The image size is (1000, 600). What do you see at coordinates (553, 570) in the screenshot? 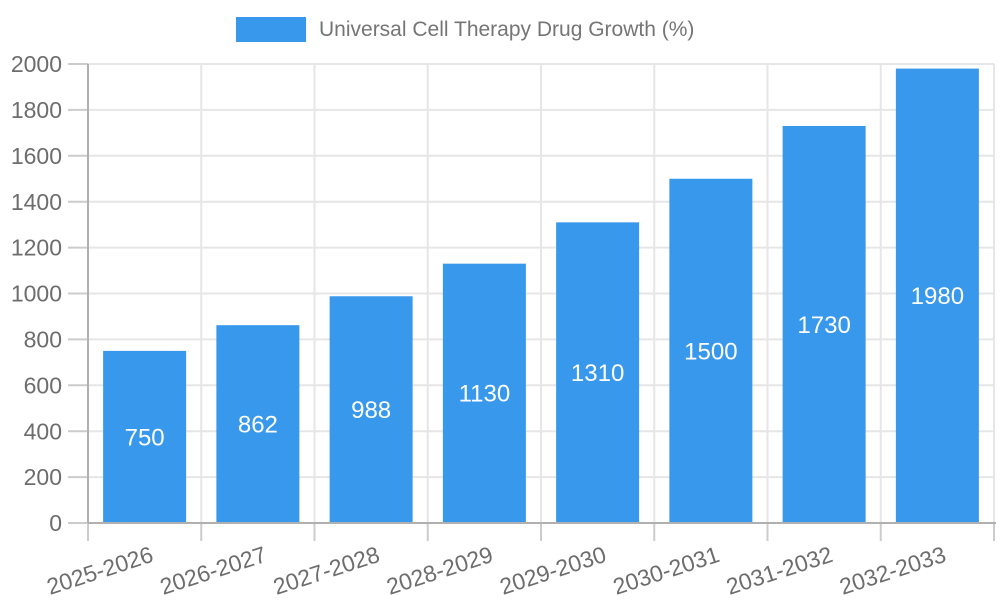
I see `x-axis-label: 2029-2030` at bounding box center [553, 570].